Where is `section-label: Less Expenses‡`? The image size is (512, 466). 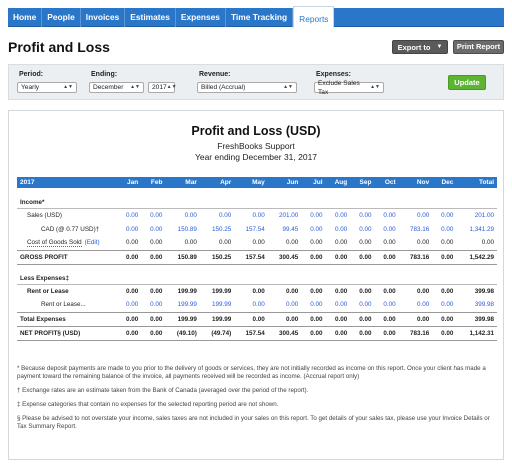
section-label: Less Expenses‡ is located at coordinates (257, 279).